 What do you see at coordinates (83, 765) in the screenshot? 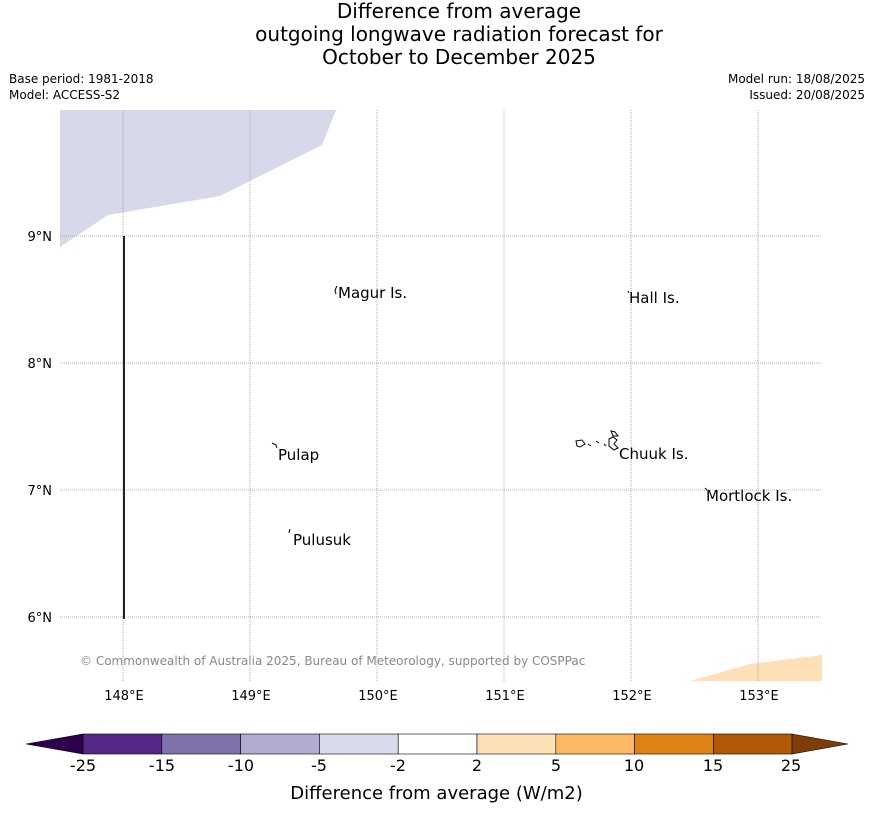
I see `colorbar-tick-1: -25` at bounding box center [83, 765].